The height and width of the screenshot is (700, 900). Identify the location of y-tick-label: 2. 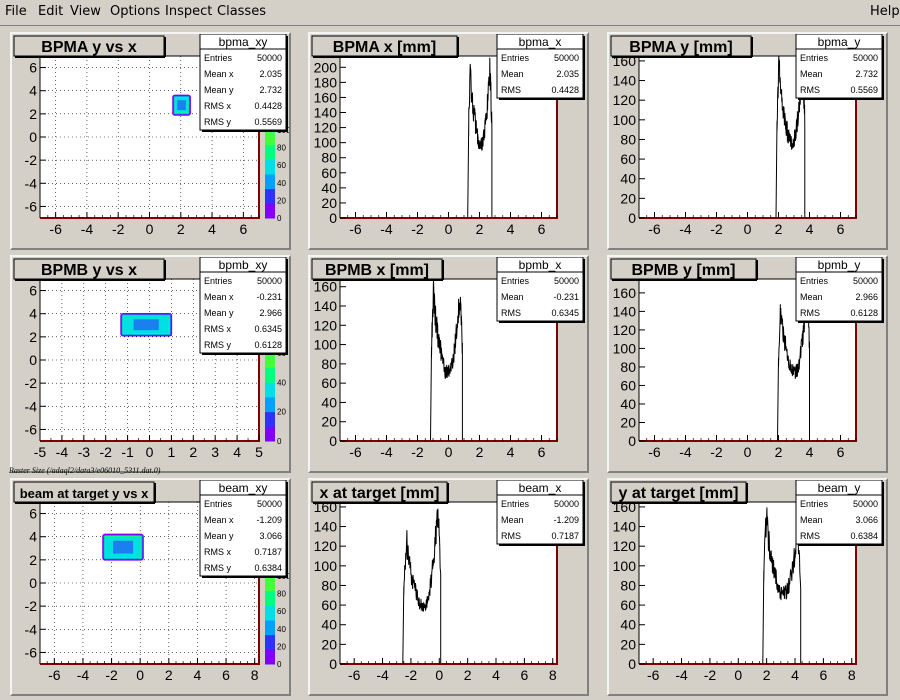
(33, 114).